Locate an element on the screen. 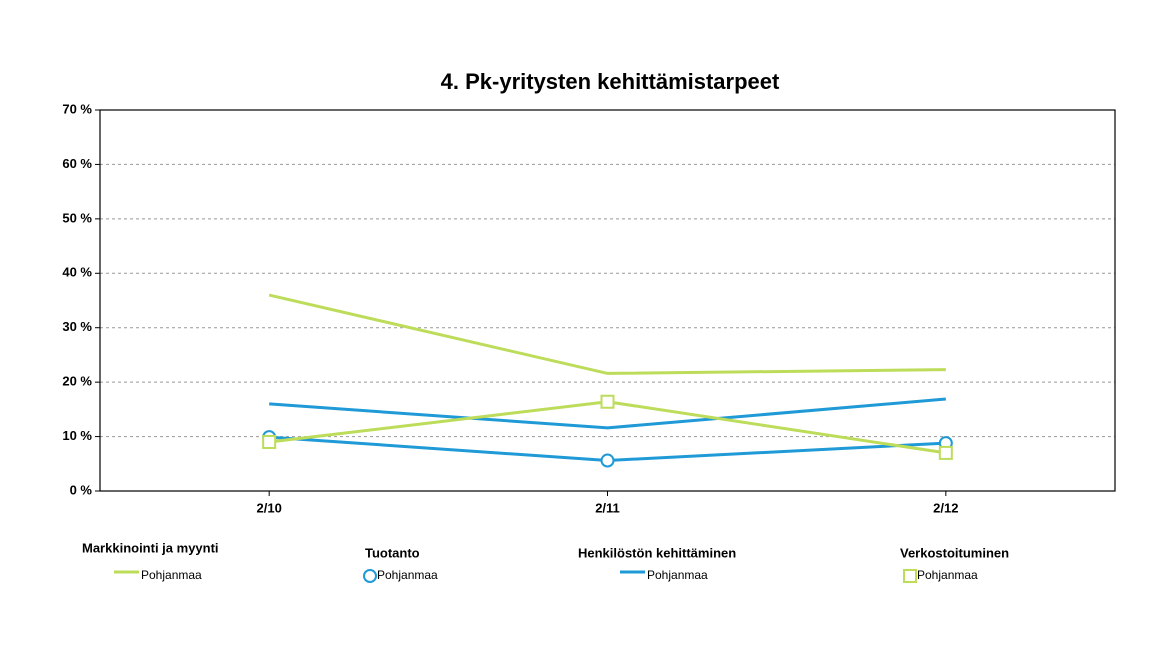 This screenshot has height=655, width=1158. legend-title: Henkilöstön kehittäminen is located at coordinates (657, 552).